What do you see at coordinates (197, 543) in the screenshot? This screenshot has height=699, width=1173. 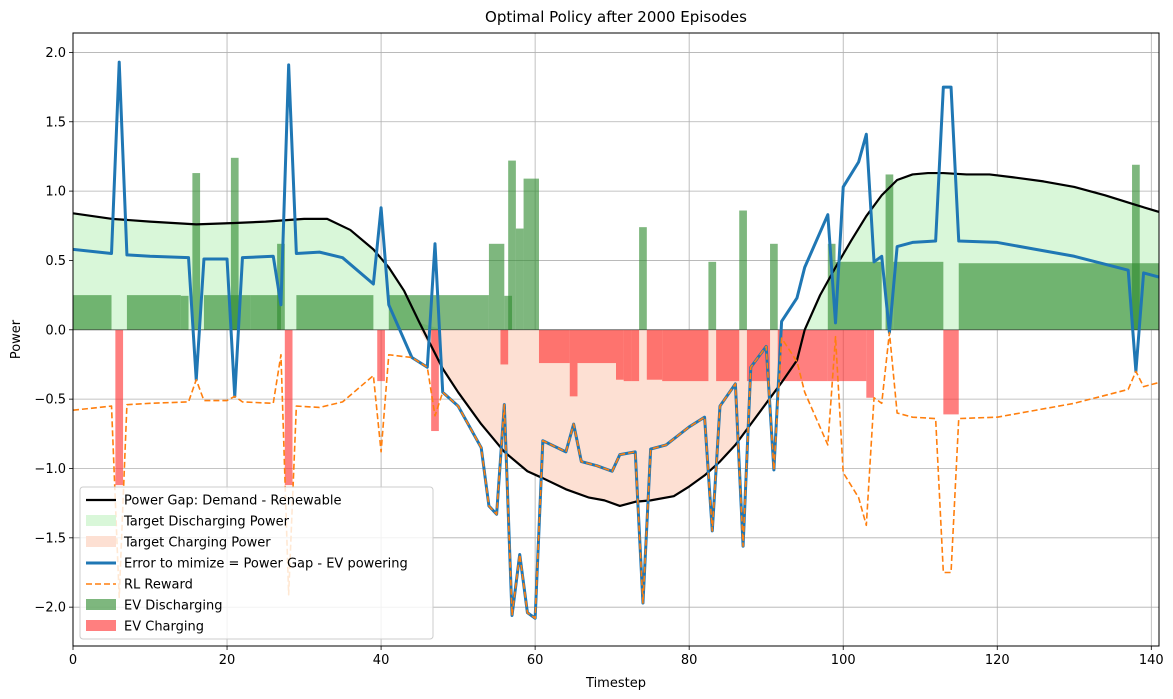 I see `legend-label: Target Charging Power` at bounding box center [197, 543].